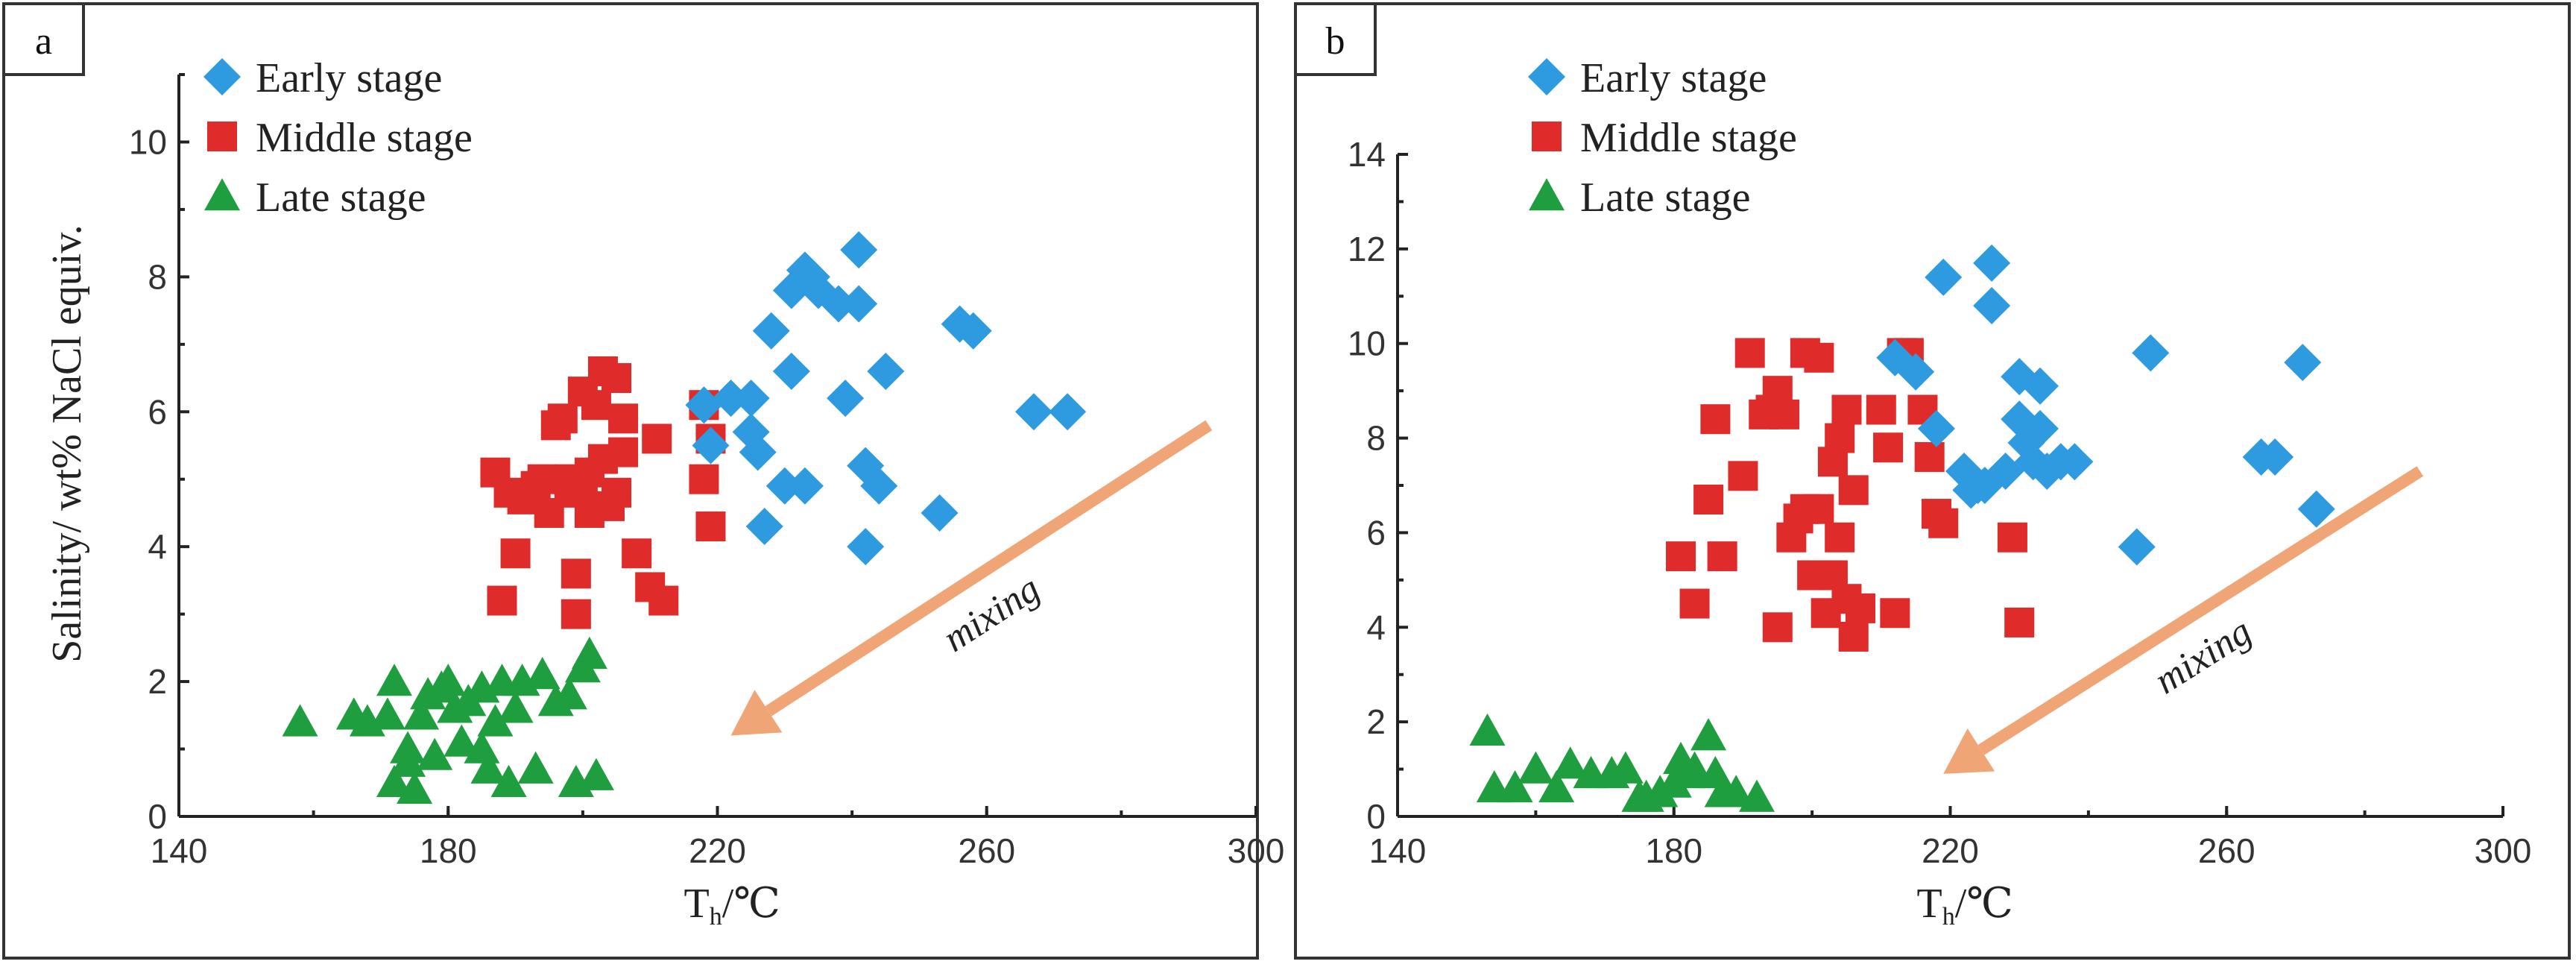 The image size is (2576, 973). Describe the element at coordinates (1376, 438) in the screenshot. I see `panel-b-y-tick-label: 8` at that location.